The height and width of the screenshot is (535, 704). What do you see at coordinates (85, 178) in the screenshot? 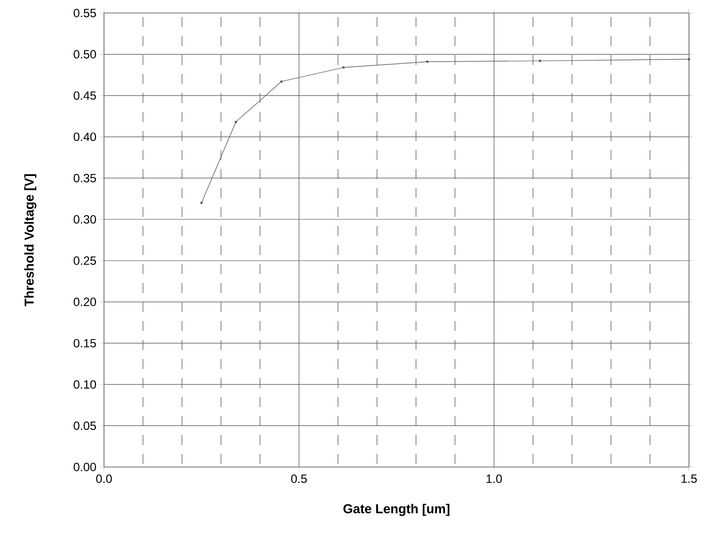
I see `y-tick-label: 0.35` at bounding box center [85, 178].